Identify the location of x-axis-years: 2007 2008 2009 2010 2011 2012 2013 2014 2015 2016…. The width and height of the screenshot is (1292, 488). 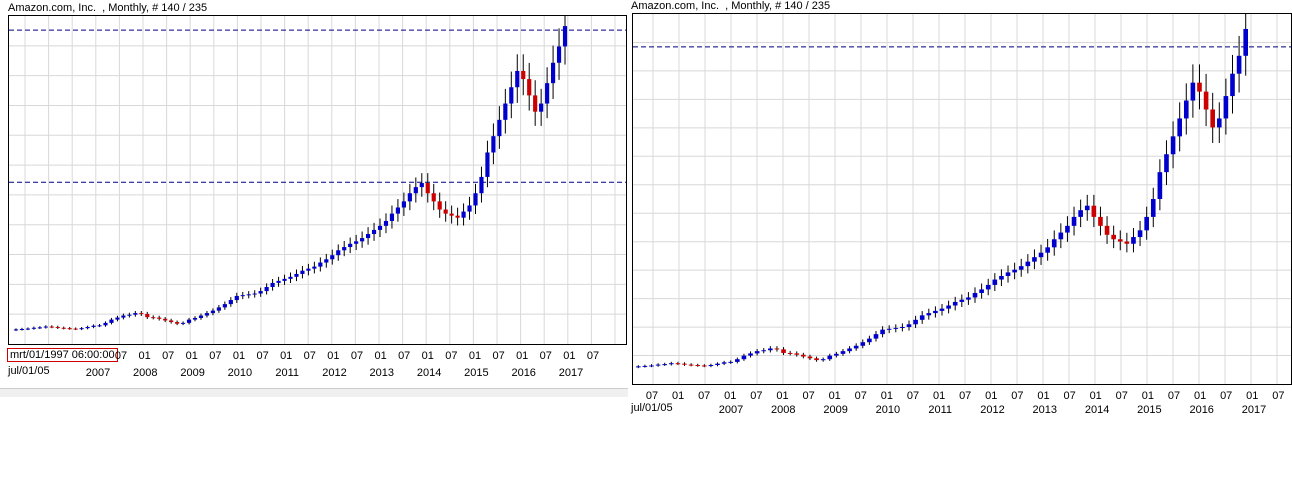
(961, 409).